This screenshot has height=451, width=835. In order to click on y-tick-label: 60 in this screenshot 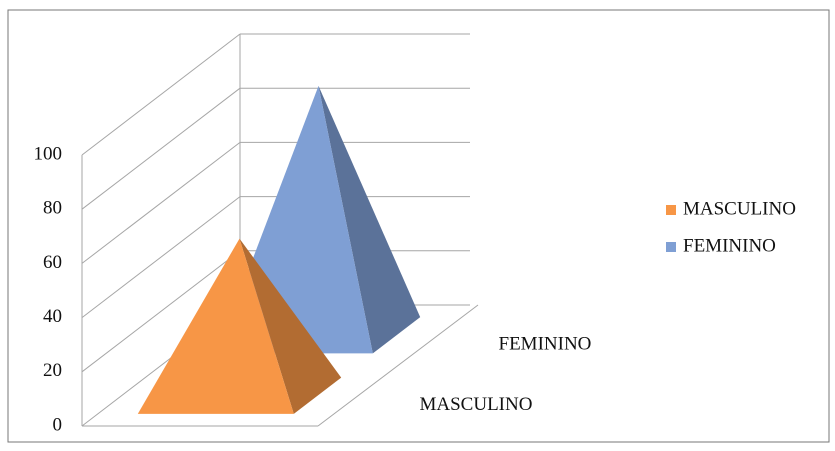, I will do `click(52, 262)`.